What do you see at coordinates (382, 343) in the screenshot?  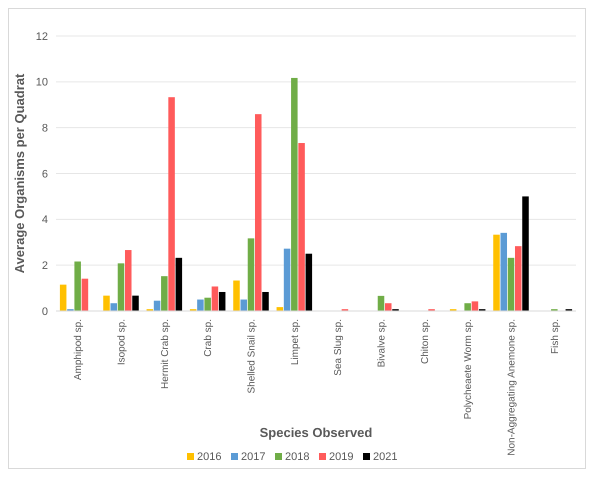 I see `x-tick-label: Bivalve sp.` at bounding box center [382, 343].